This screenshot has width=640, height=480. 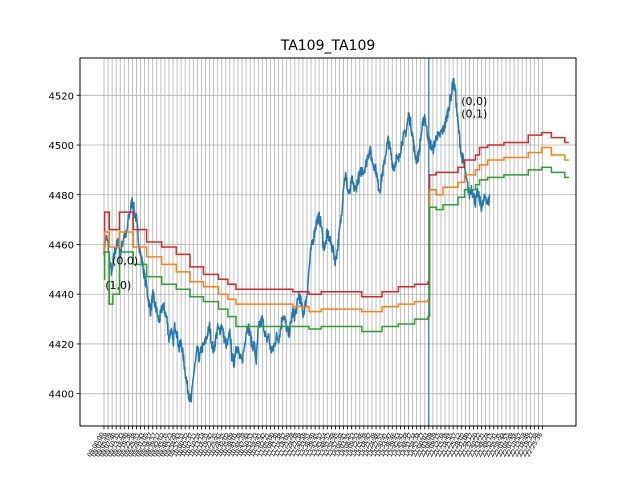 I want to click on y-tick-label: 4460, so click(x=61, y=245).